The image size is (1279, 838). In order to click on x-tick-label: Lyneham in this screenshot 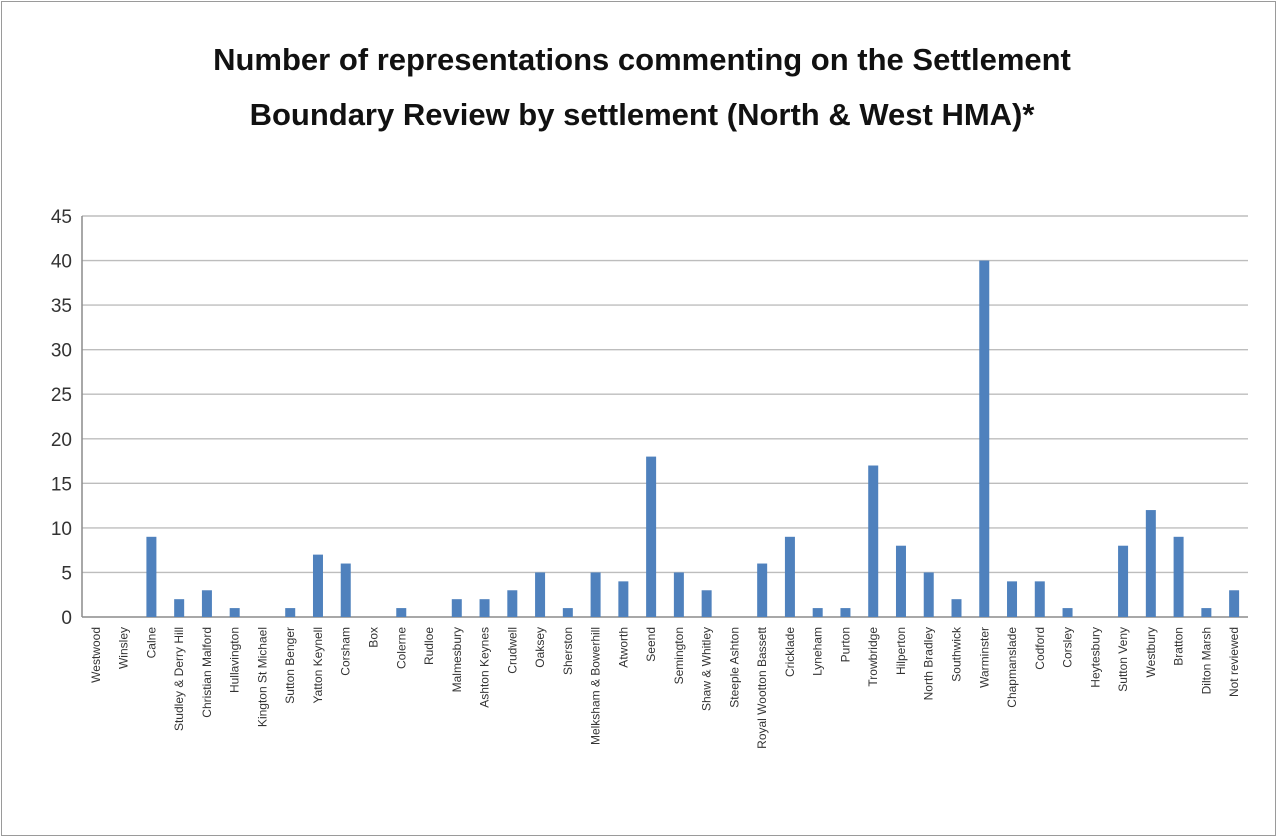, I will do `click(818, 651)`.